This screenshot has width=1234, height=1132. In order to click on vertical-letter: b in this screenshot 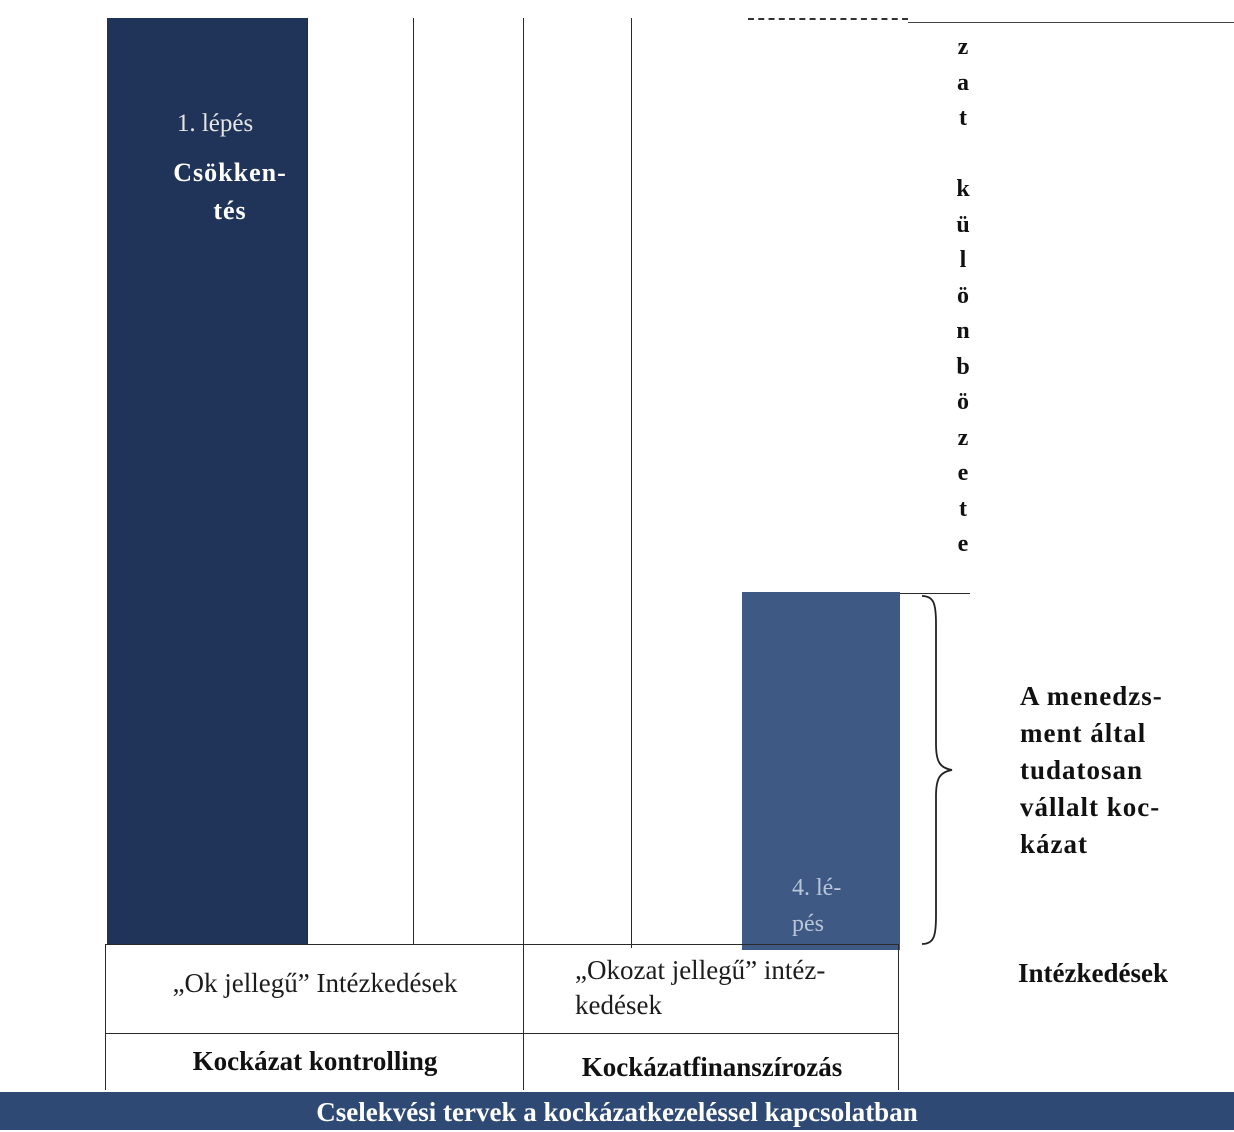, I will do `click(963, 366)`.